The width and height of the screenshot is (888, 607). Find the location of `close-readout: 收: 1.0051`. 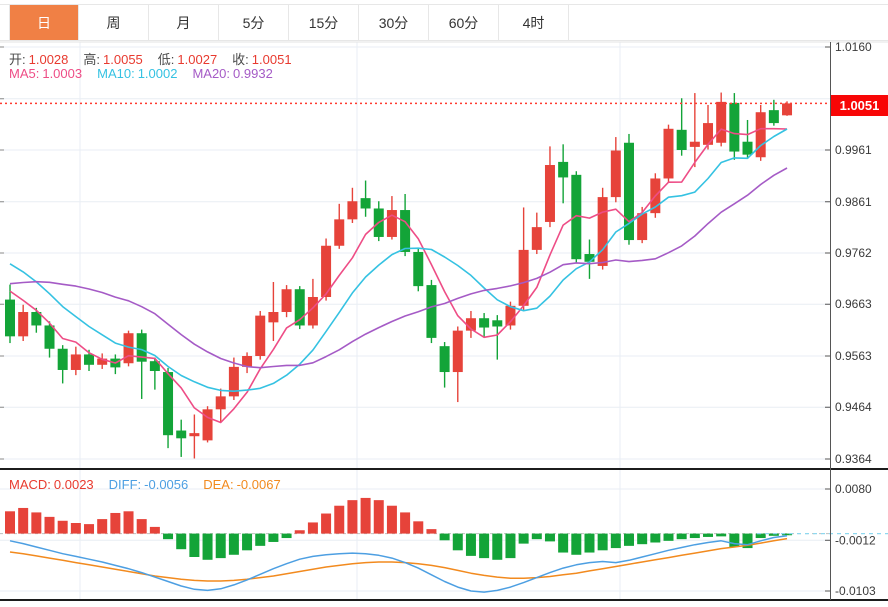

close-readout: 收: 1.0051 is located at coordinates (262, 59).